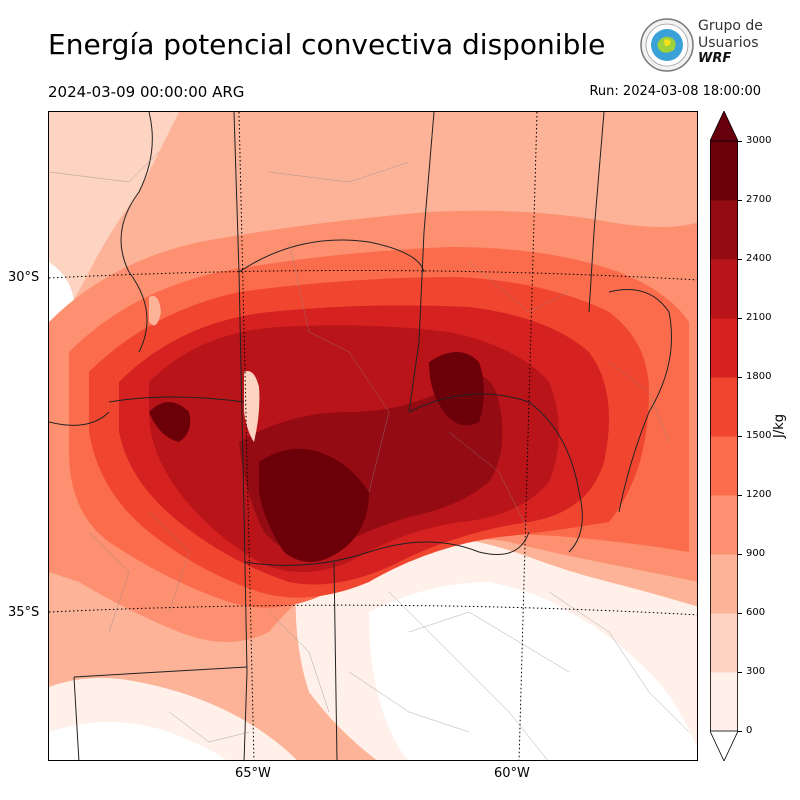 This screenshot has height=800, width=800. I want to click on colorbar-tick-label: 1800, so click(759, 376).